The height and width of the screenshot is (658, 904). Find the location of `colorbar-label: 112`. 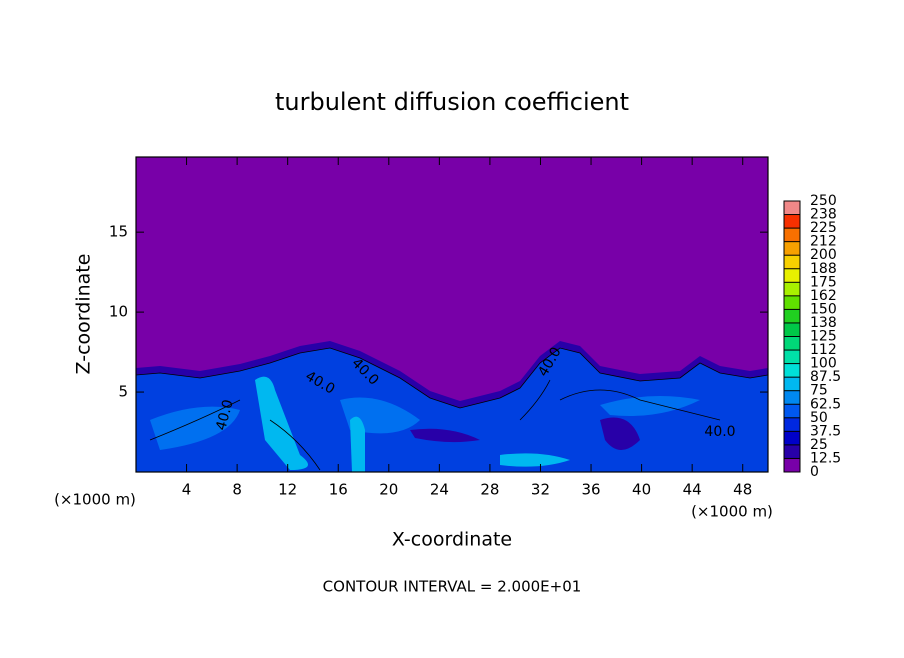

colorbar-label: 112 is located at coordinates (823, 350).